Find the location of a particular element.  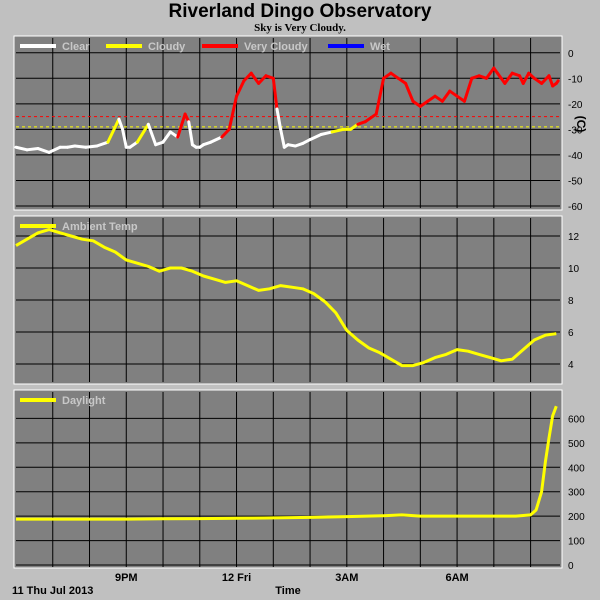

y-tick-label: -40 is located at coordinates (575, 156).